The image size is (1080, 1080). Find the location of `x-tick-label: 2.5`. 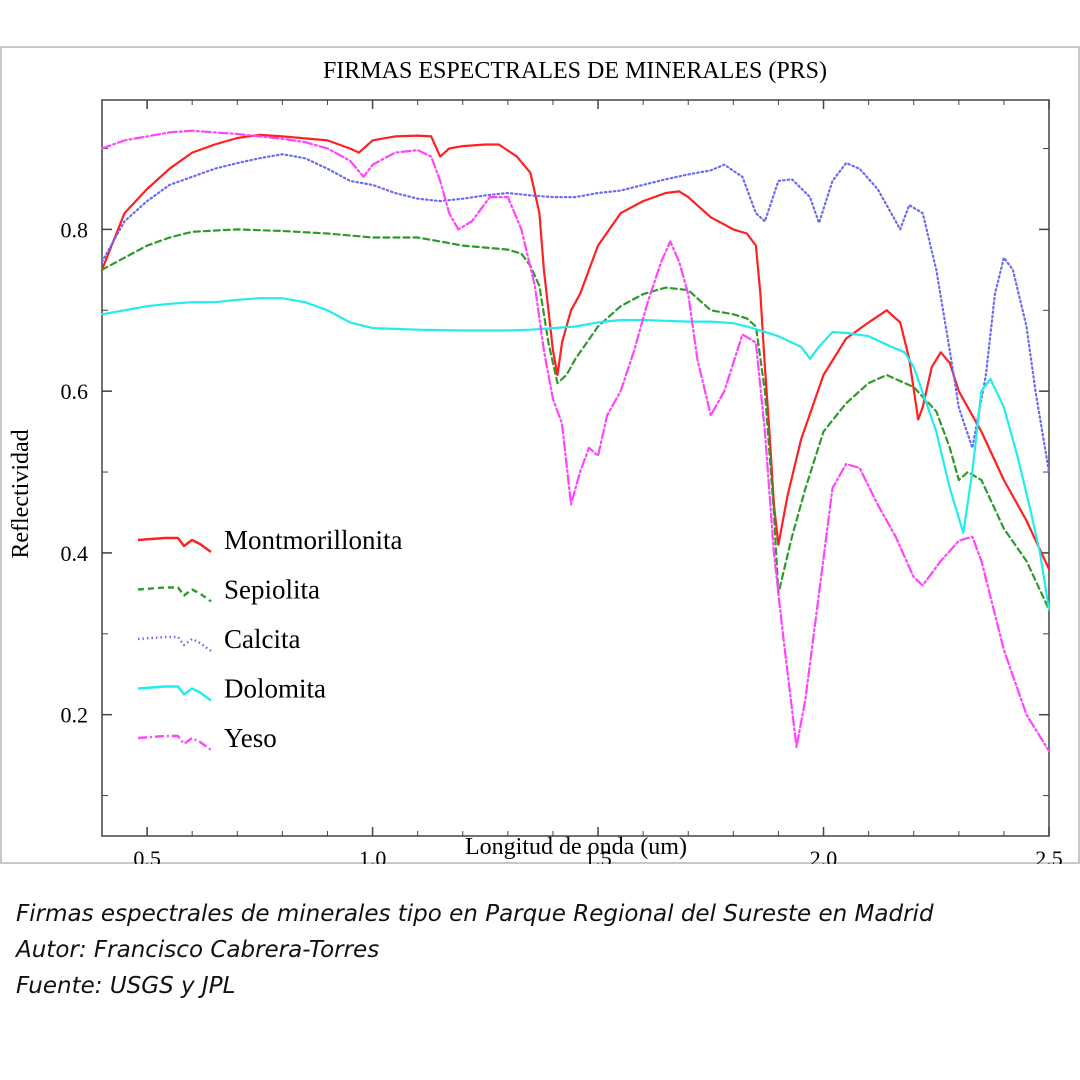

x-tick-label: 2.5 is located at coordinates (1049, 855).